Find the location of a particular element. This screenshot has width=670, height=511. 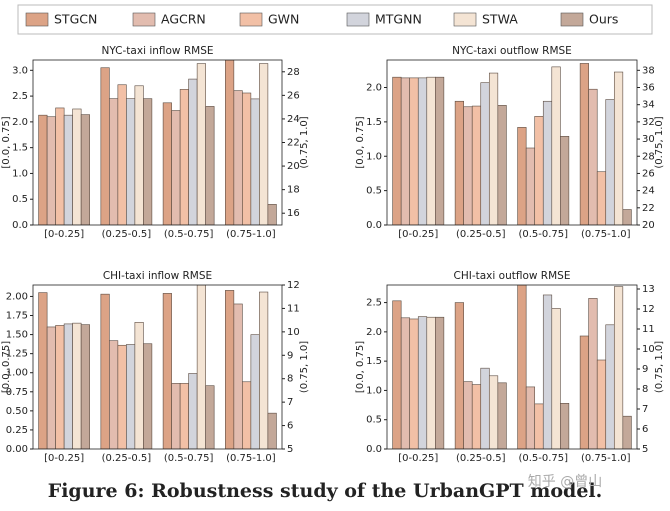

y-axis-label: [0.0, 0.75] is located at coordinates (6, 367).